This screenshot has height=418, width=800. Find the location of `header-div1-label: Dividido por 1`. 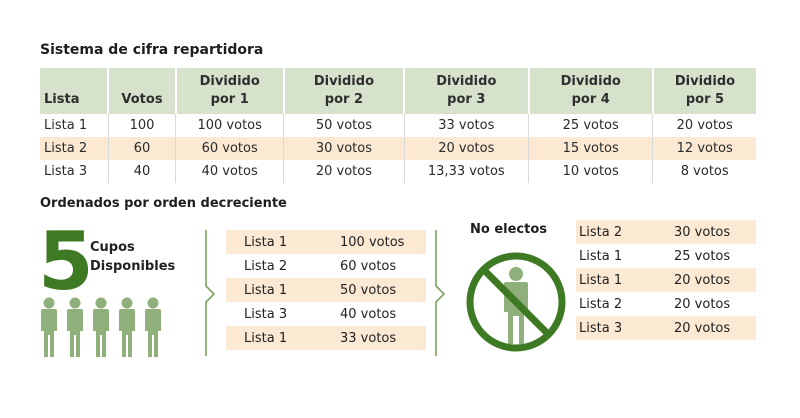

header-div1-label: Dividido por 1 is located at coordinates (229, 90).